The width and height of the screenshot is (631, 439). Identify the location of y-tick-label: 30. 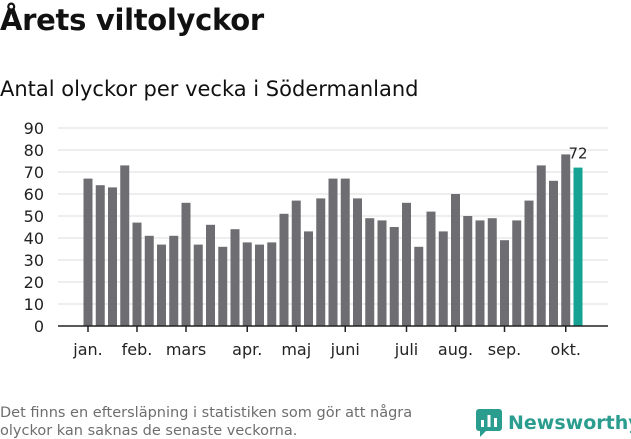
(34, 260).